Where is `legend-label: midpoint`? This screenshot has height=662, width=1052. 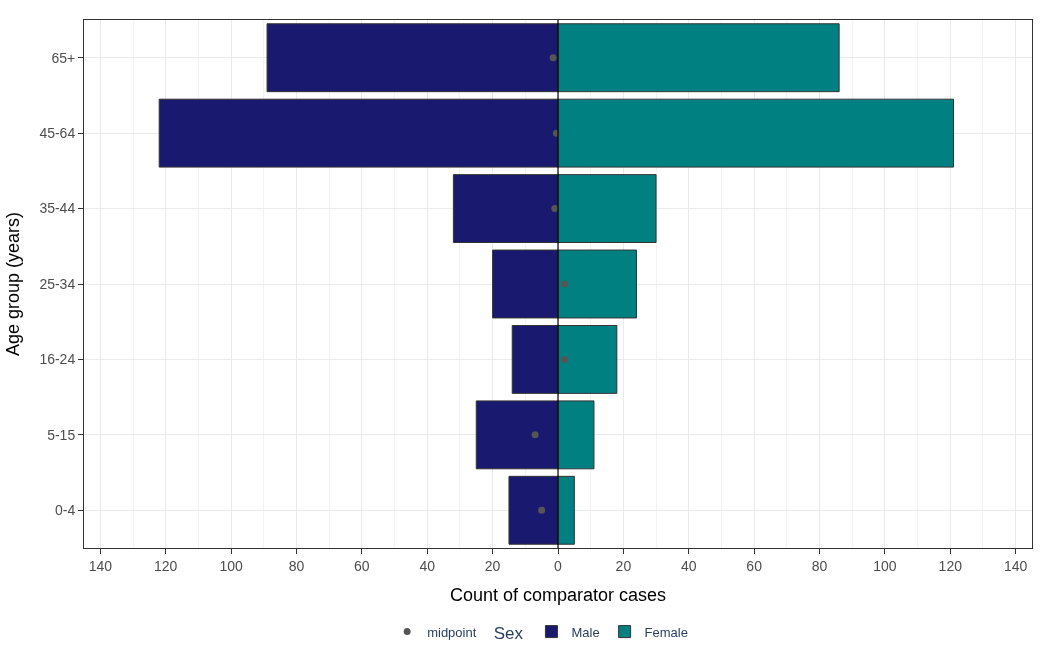 legend-label: midpoint is located at coordinates (452, 632).